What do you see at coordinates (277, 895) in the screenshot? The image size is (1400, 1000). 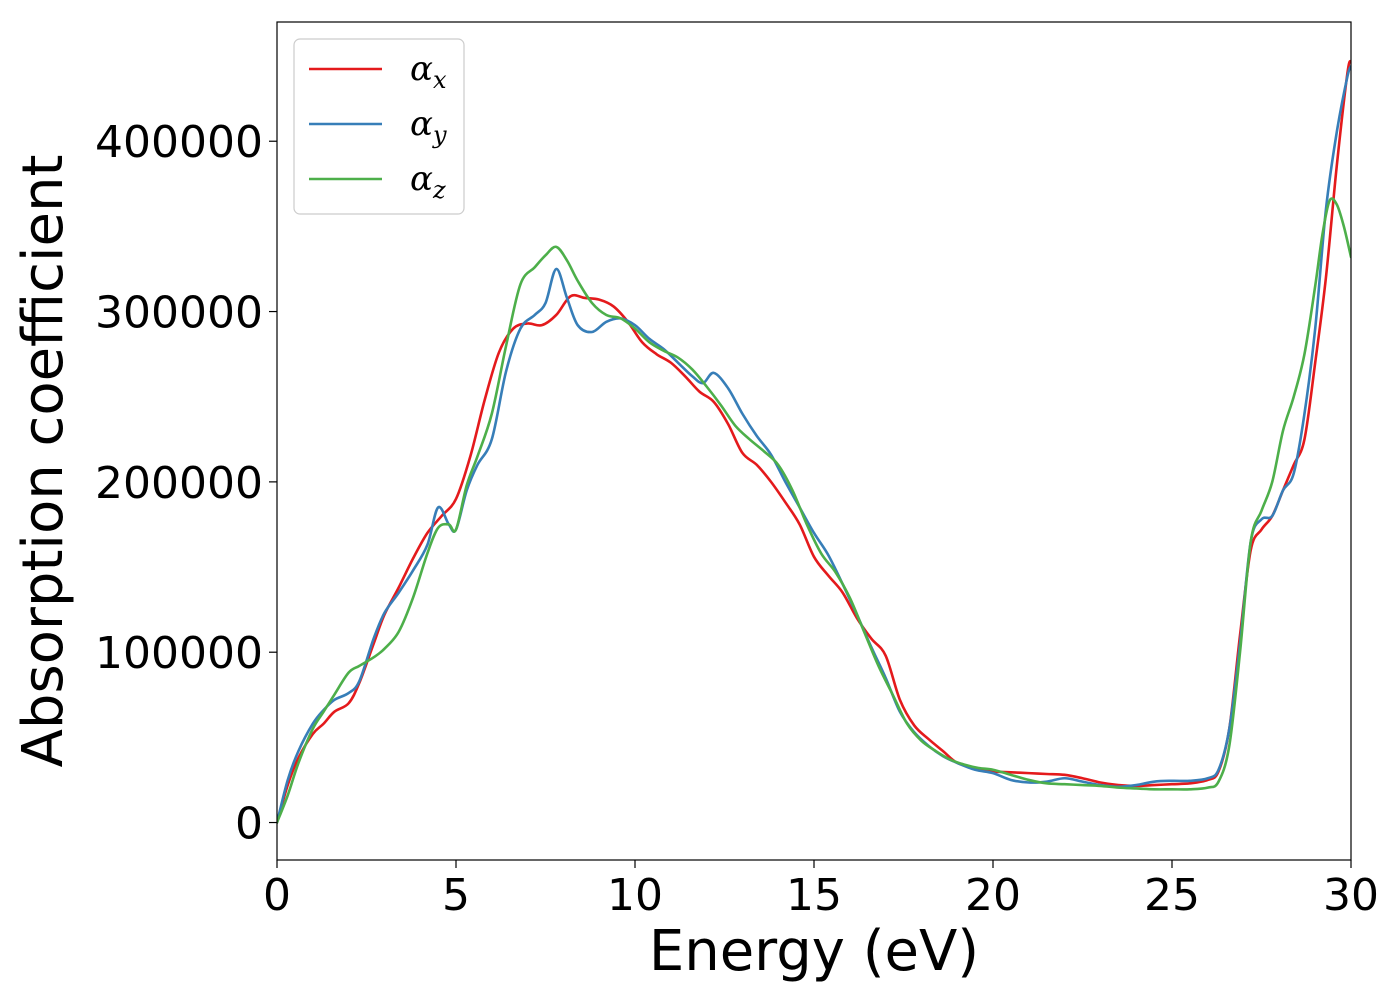 I see `x-tick-label: 0` at bounding box center [277, 895].